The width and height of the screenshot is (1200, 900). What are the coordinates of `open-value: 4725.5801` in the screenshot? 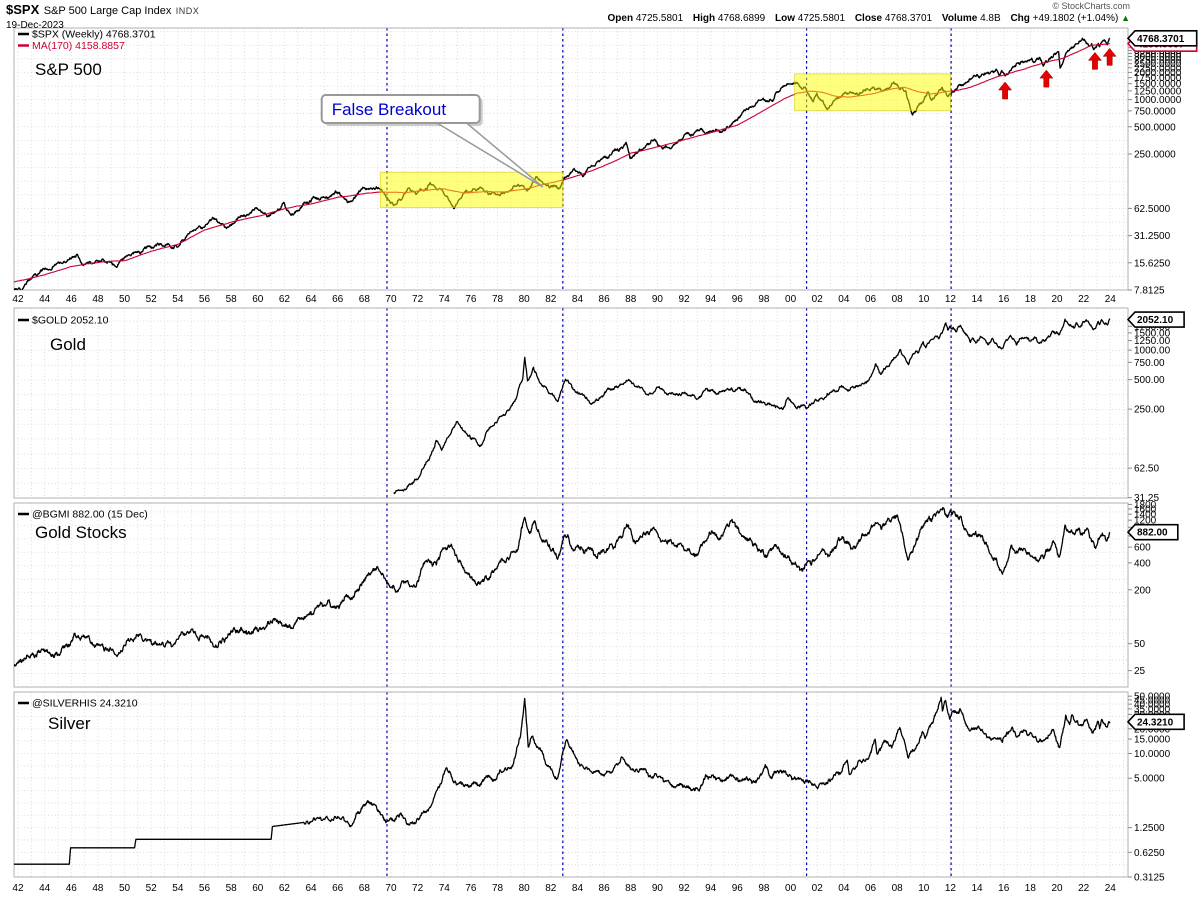 It's located at (659, 18).